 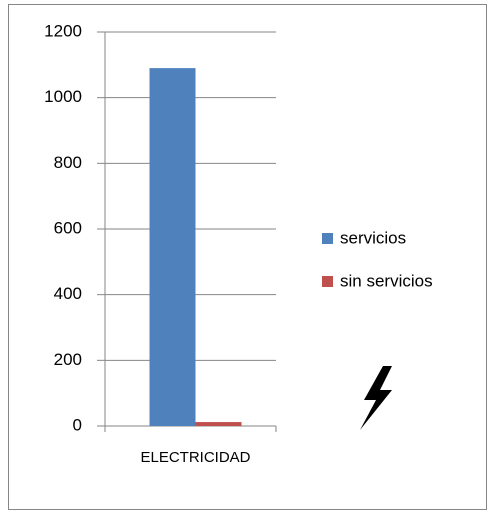 I want to click on y-tick-label: 600, so click(x=68, y=227).